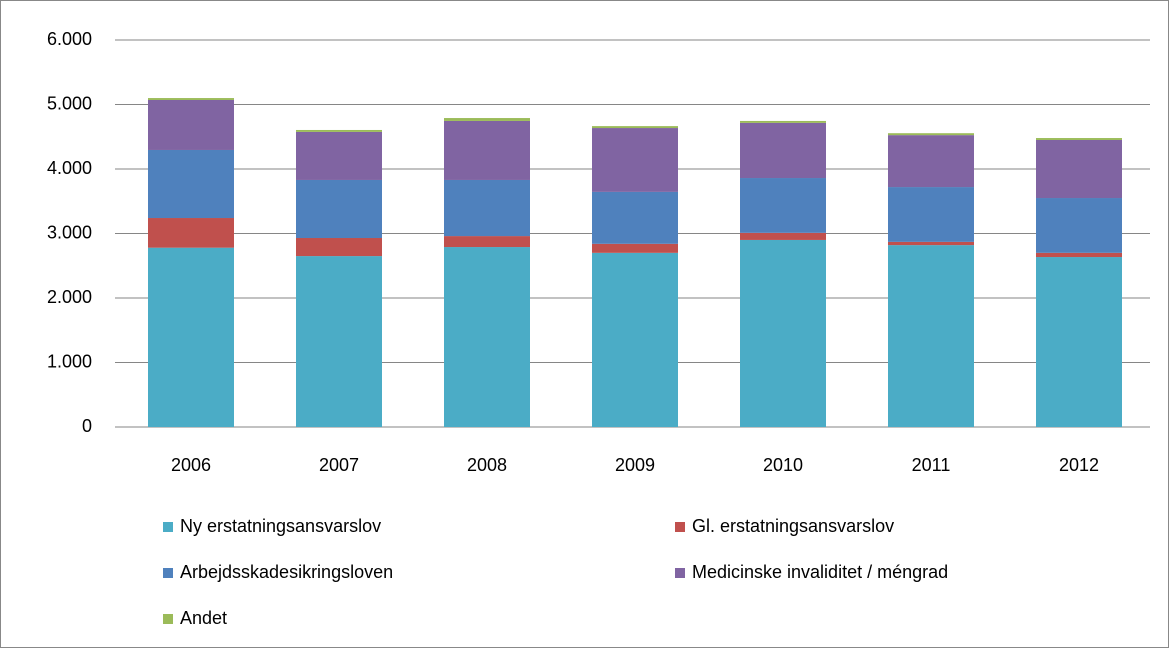  What do you see at coordinates (931, 465) in the screenshot?
I see `x-tick-label: 2011` at bounding box center [931, 465].